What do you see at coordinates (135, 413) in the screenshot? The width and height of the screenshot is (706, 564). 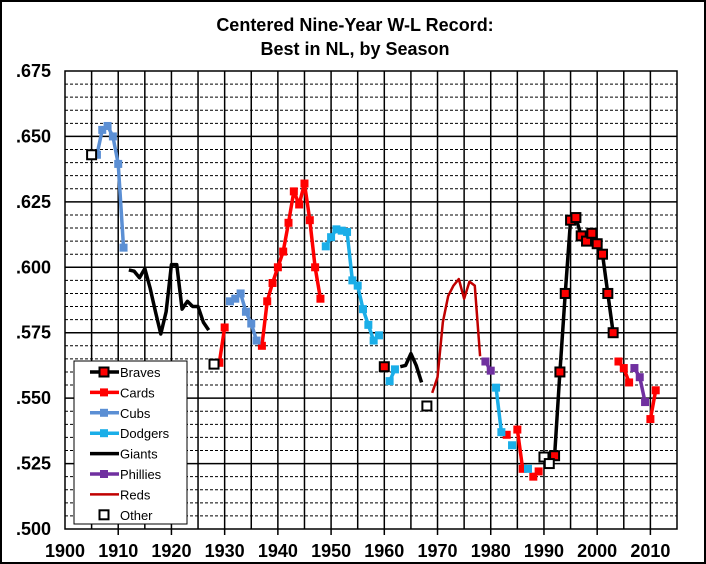 I see `legend-label: Cubs` at bounding box center [135, 413].